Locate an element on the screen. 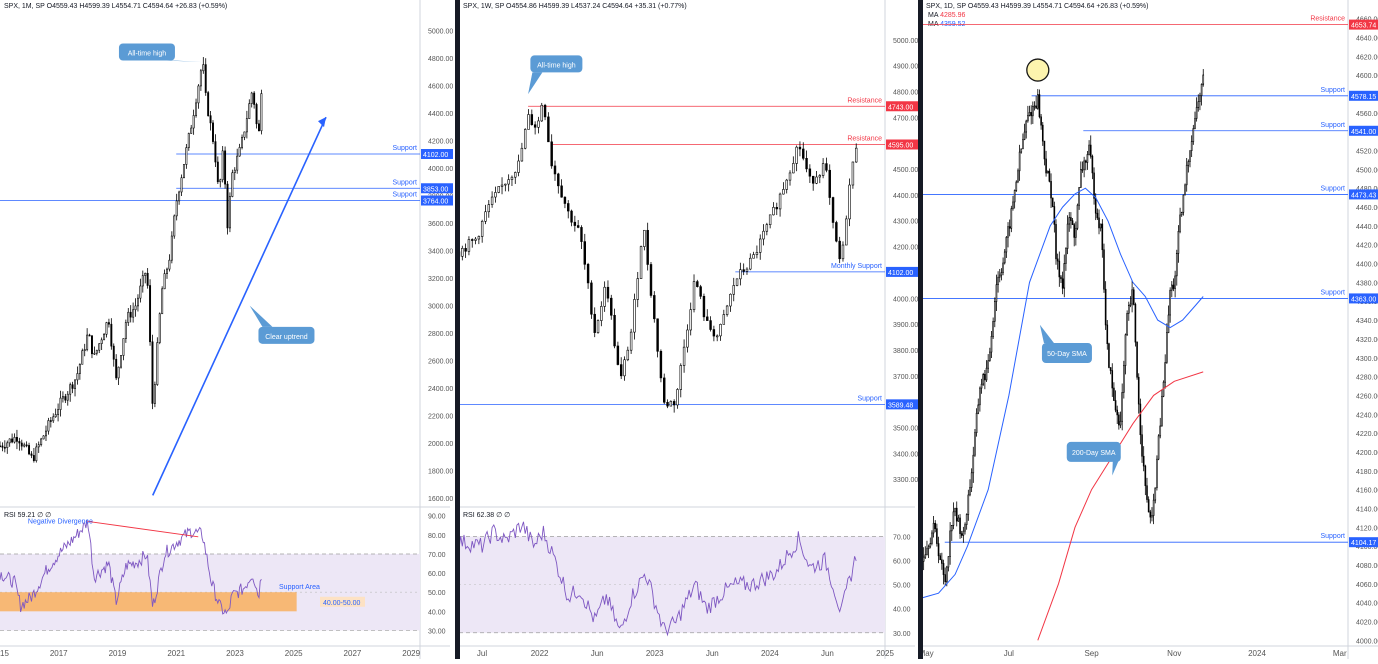 The width and height of the screenshot is (1378, 664). price-tick-label: 3200.00 is located at coordinates (440, 279).